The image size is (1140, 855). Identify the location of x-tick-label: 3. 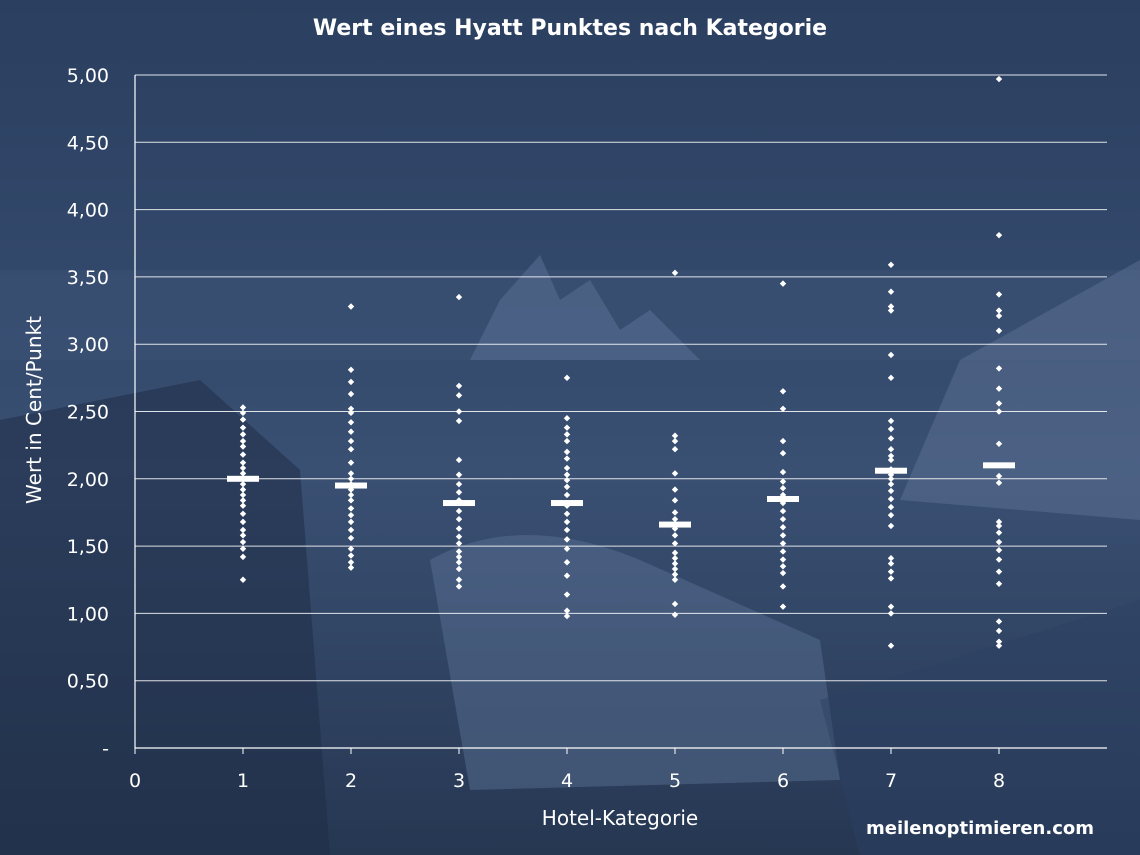
(459, 781).